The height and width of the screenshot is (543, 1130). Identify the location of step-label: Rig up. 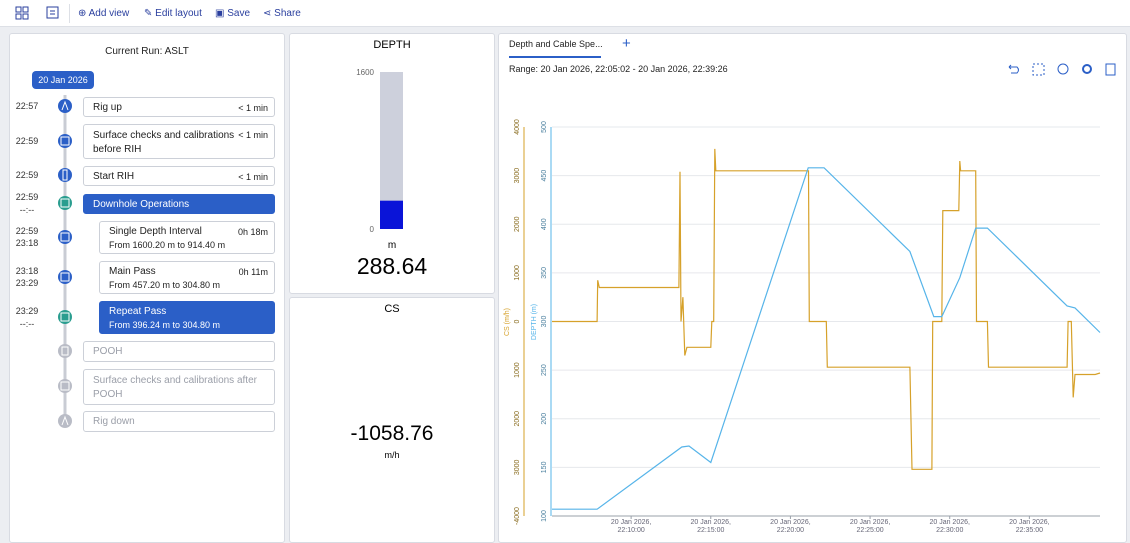
(107, 107).